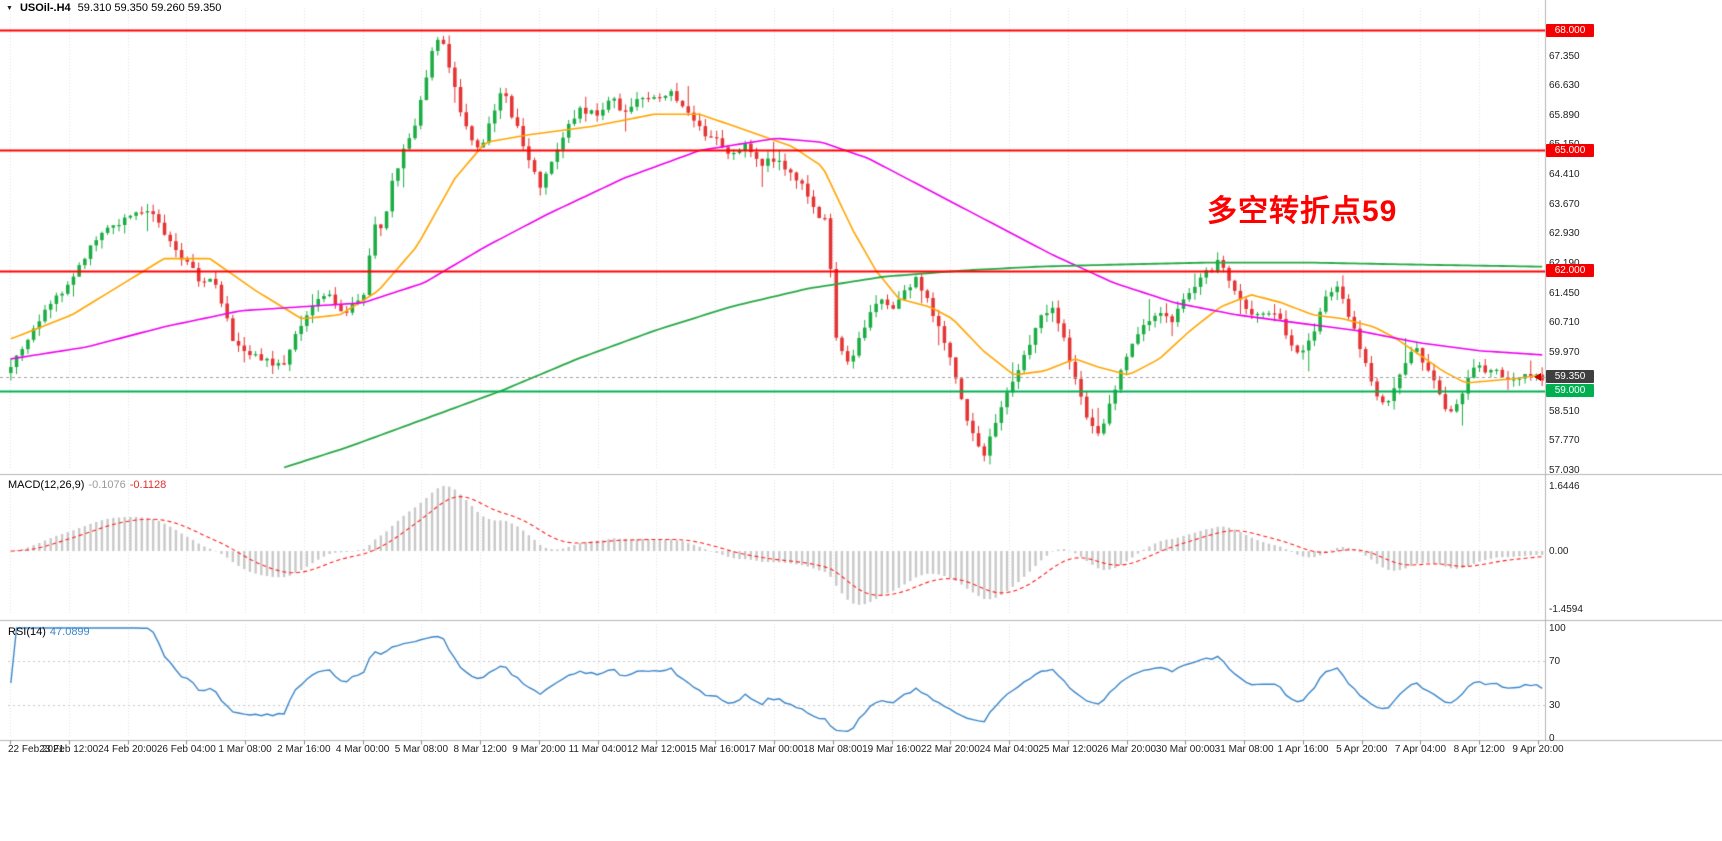  Describe the element at coordinates (9, 8) in the screenshot. I see `collapse-arrow-icon: ▼` at that location.